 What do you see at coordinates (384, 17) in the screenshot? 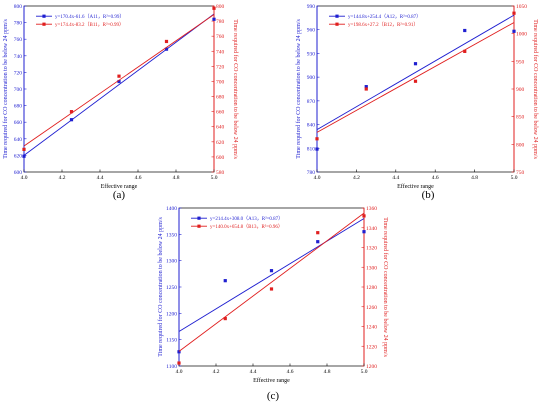
I see `legend-entry: y=144.8x+254.4（A12，R²=0.87）` at bounding box center [384, 17].